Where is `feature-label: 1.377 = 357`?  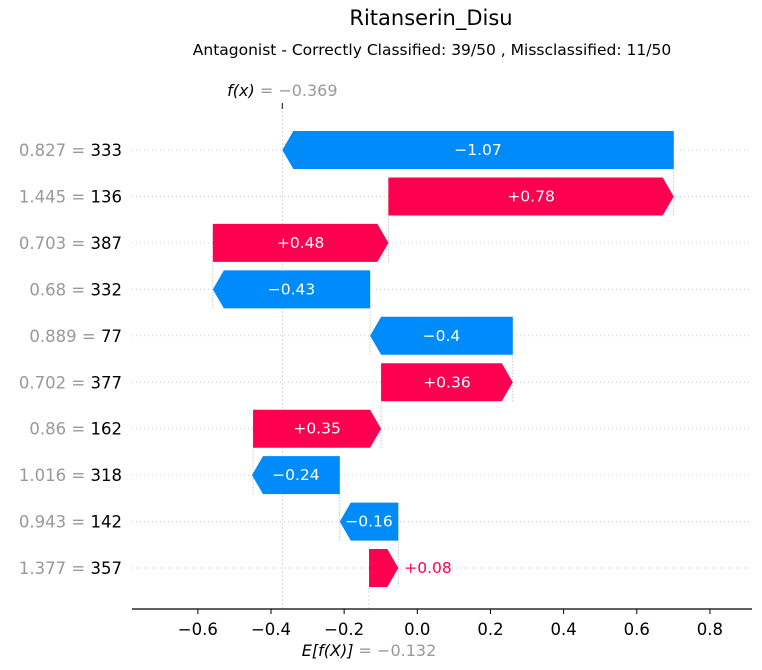
feature-label: 1.377 = 357 is located at coordinates (70, 568).